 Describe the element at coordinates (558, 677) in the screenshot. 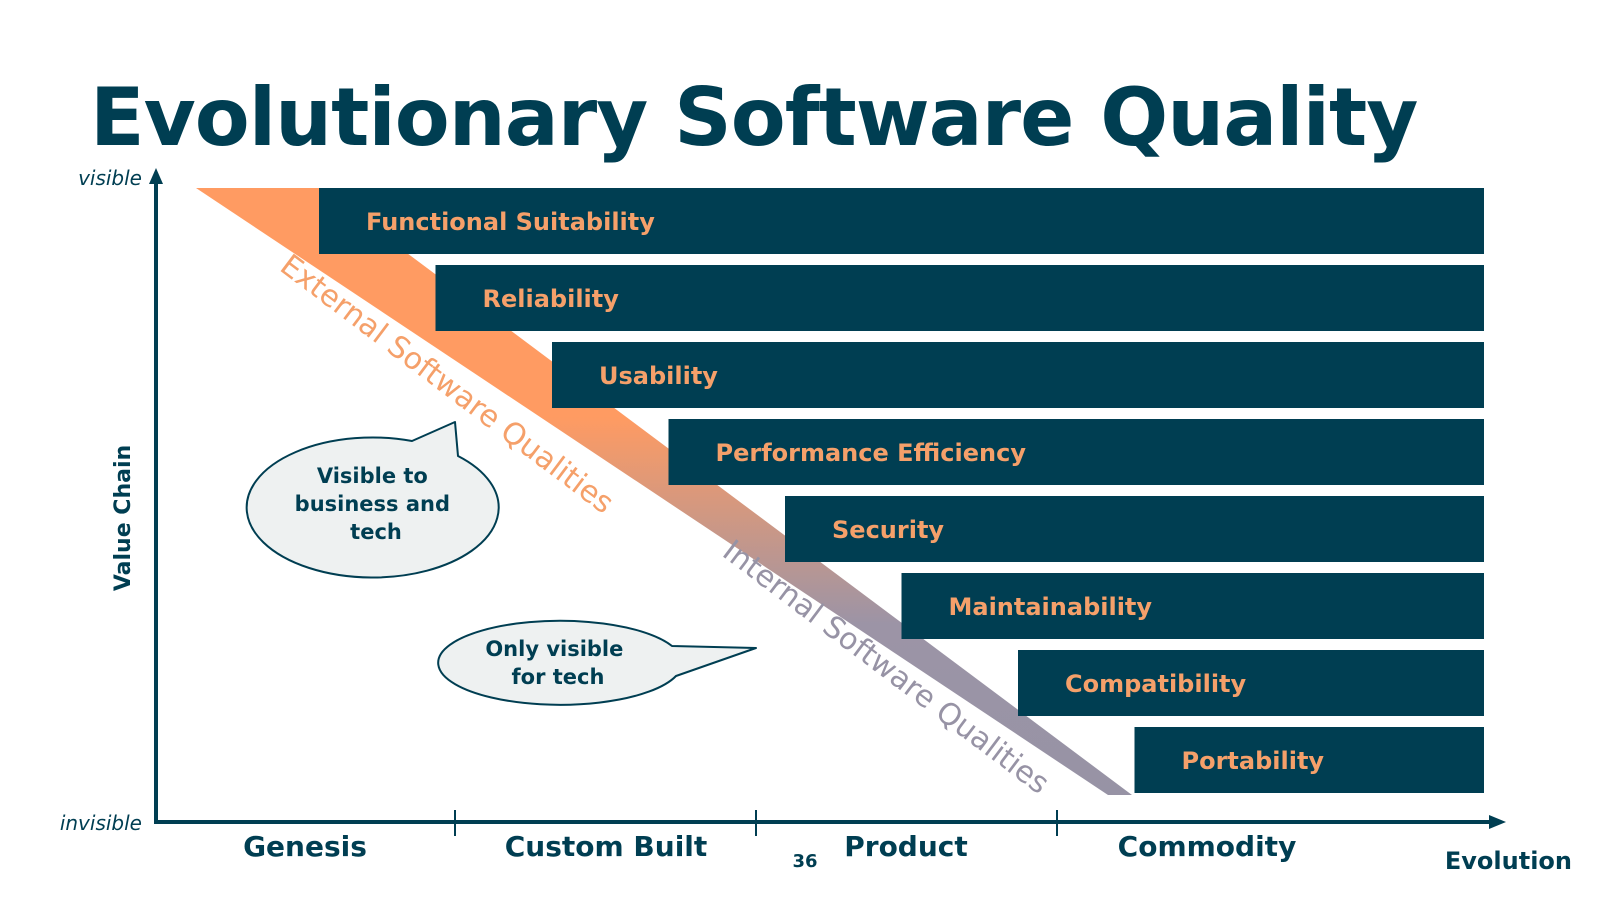

I see `callout-tech-line: for tech` at that location.